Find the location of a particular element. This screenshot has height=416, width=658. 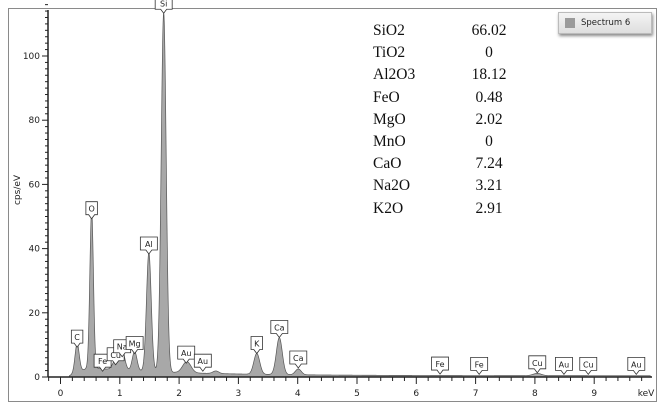

y-tick-label: 60 is located at coordinates (35, 185).